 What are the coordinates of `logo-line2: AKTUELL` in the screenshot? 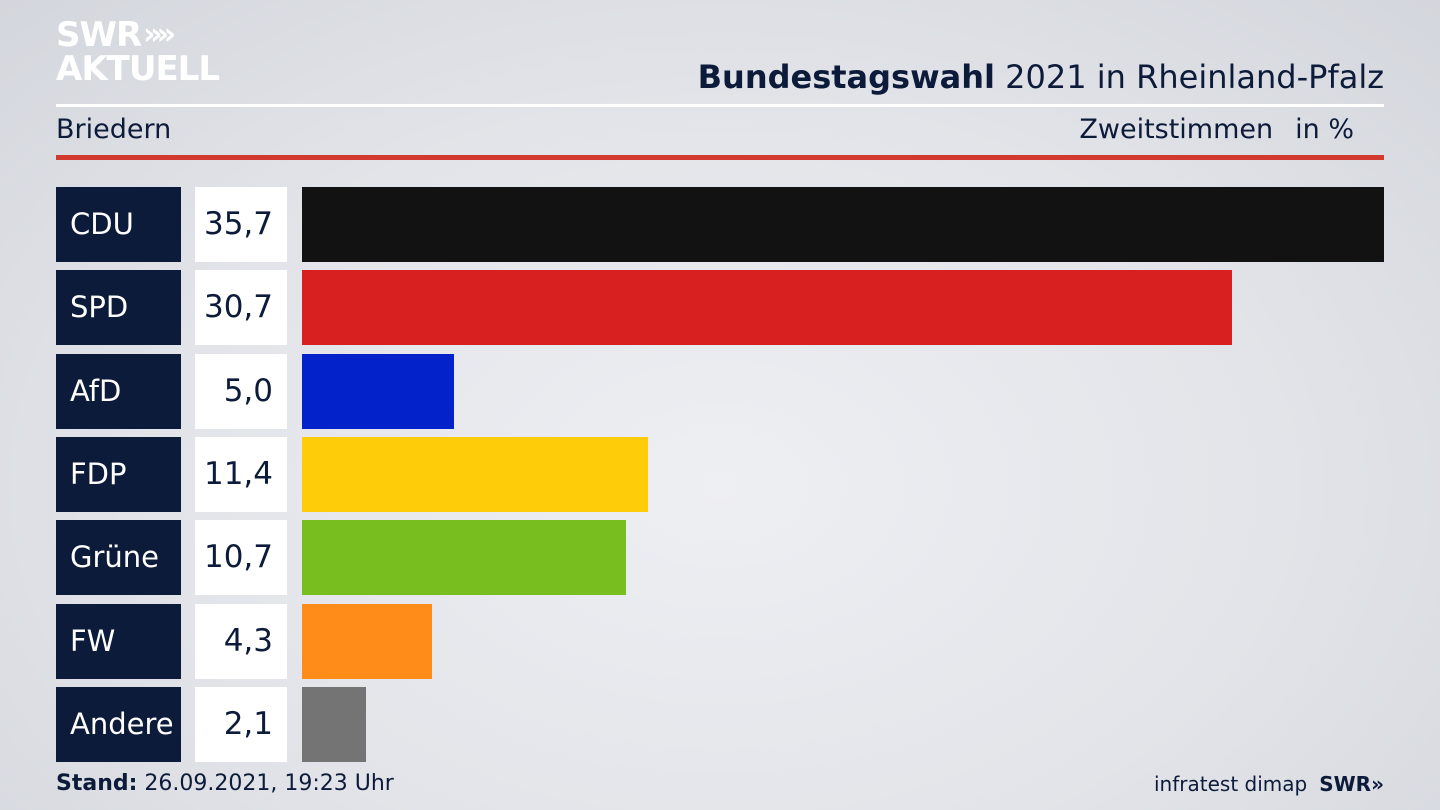 It's located at (138, 69).